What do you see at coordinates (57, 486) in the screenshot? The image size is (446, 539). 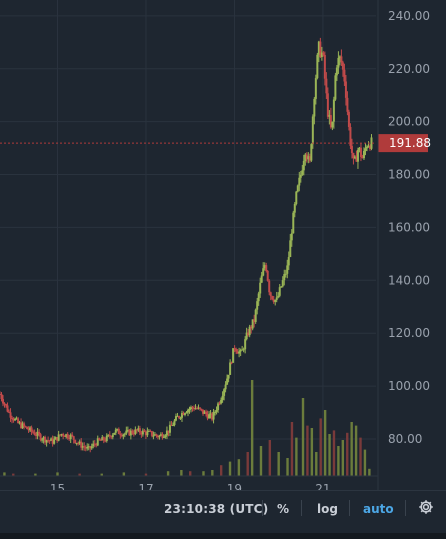 I see `time-tick-label: 15` at bounding box center [57, 486].